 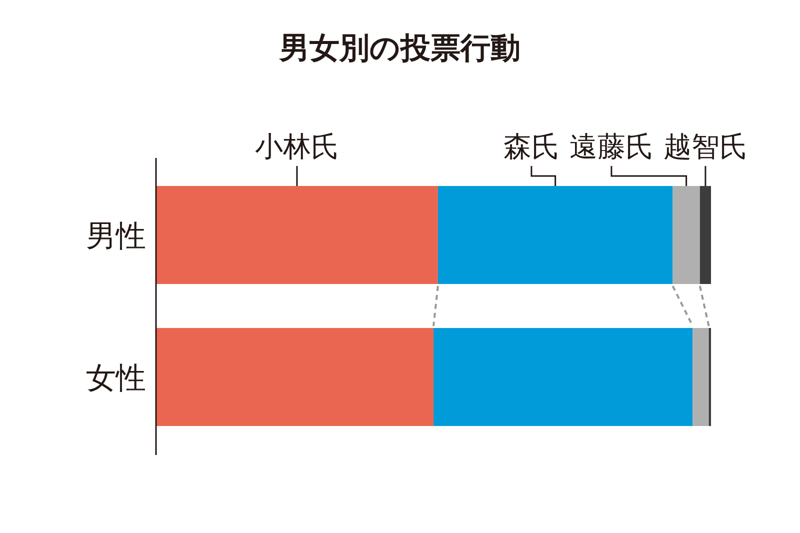 I want to click on series-label: 越智氏, so click(x=705, y=146).